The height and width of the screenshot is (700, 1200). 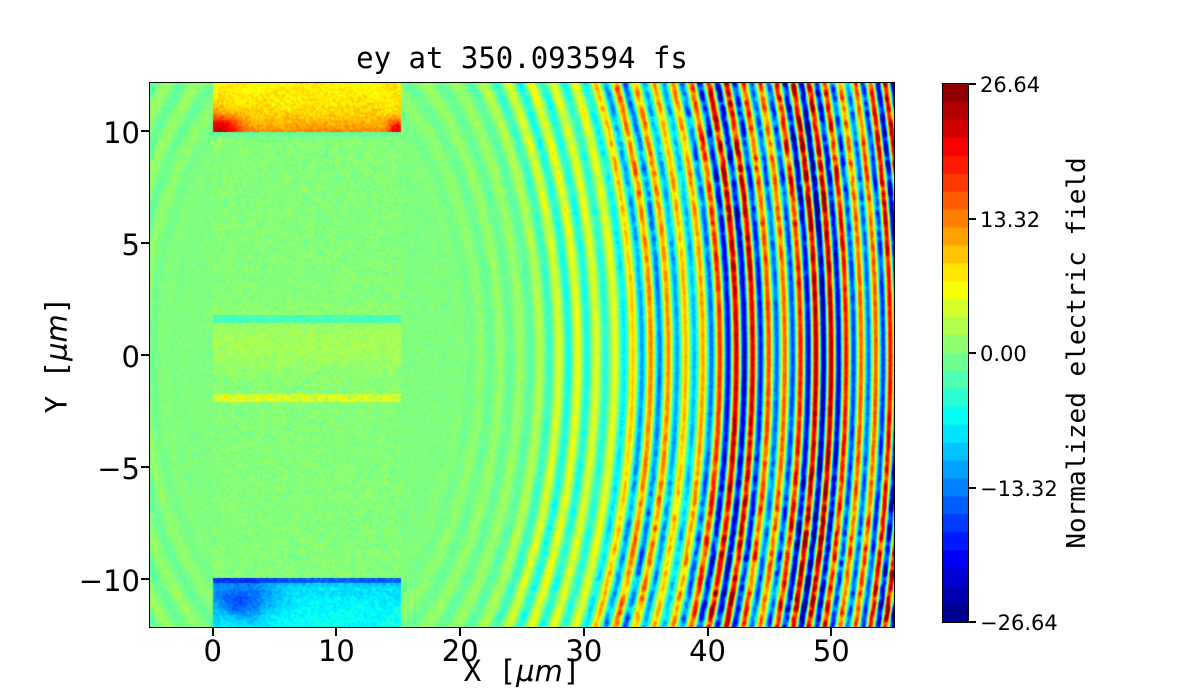 I want to click on colorbar-tick-label: 13.32, so click(x=1010, y=219).